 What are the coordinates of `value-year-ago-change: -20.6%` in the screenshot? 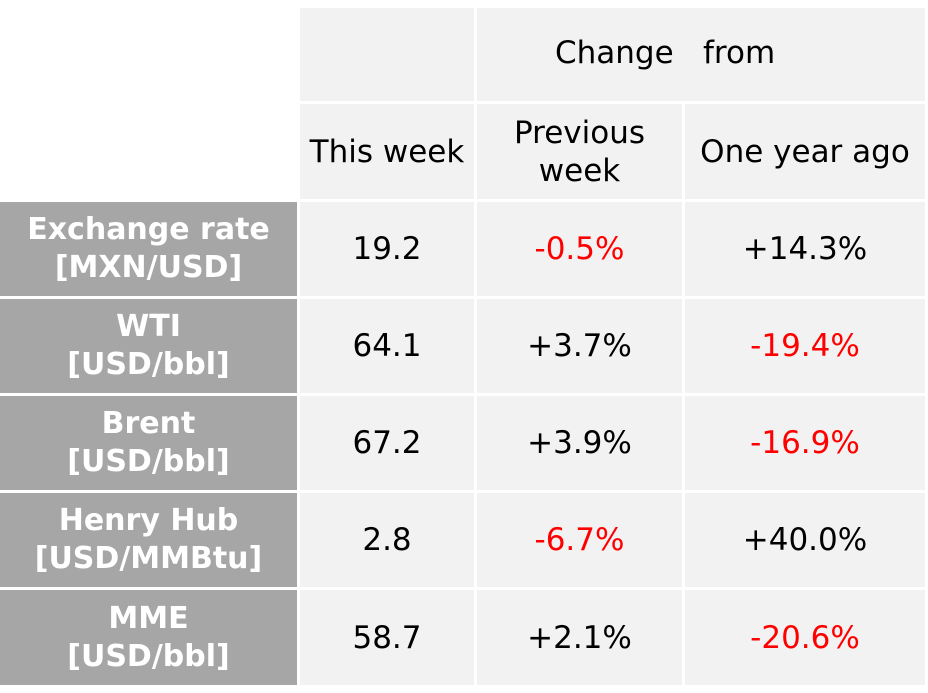 It's located at (805, 637).